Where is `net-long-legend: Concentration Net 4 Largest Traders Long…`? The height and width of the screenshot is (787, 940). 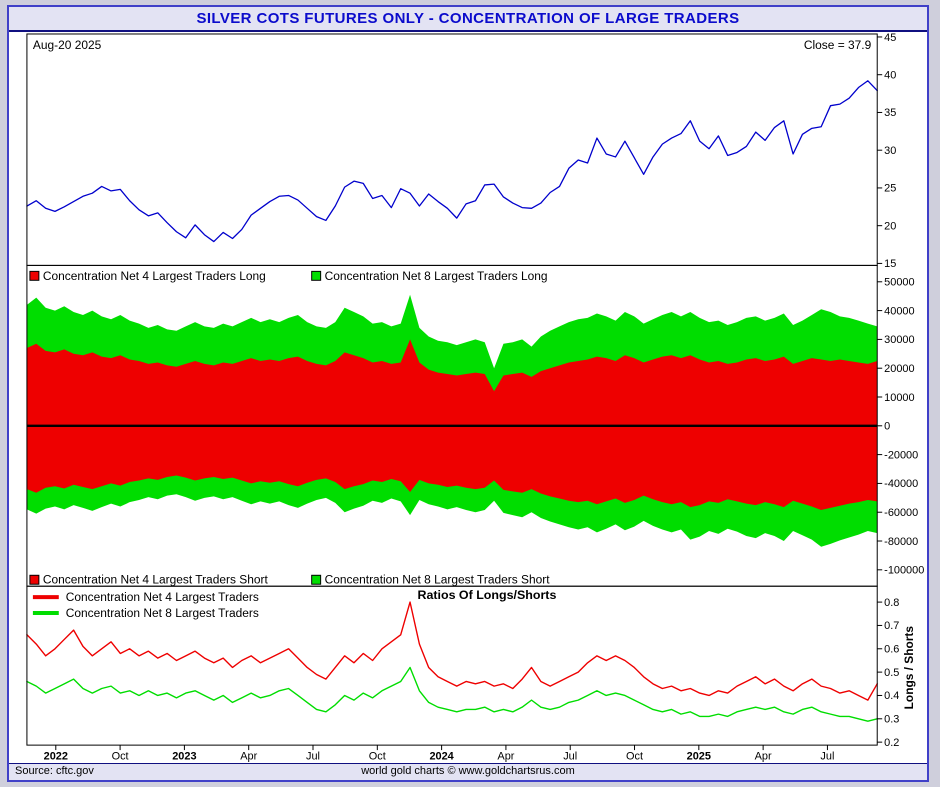
net-long-legend: Concentration Net 4 Largest Traders Long… is located at coordinates (288, 276).